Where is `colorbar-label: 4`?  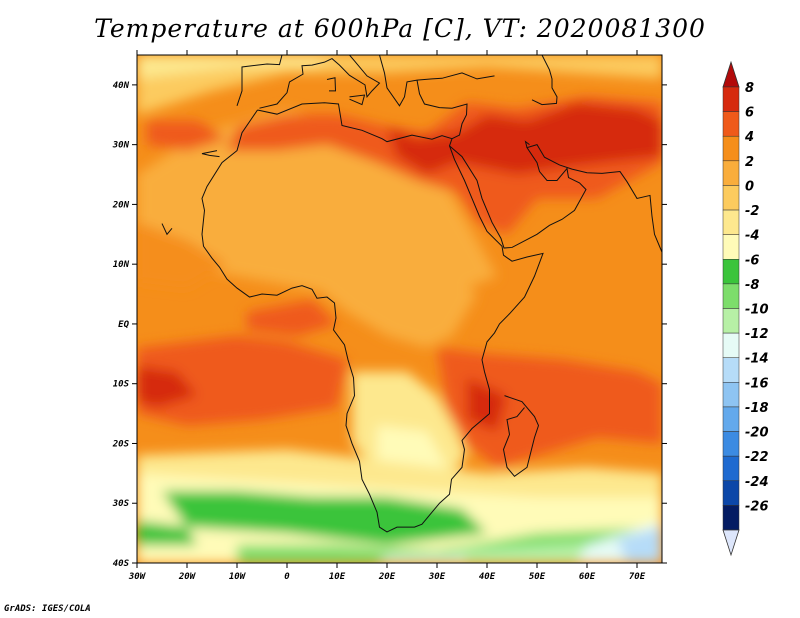 colorbar-label: 4 is located at coordinates (749, 137).